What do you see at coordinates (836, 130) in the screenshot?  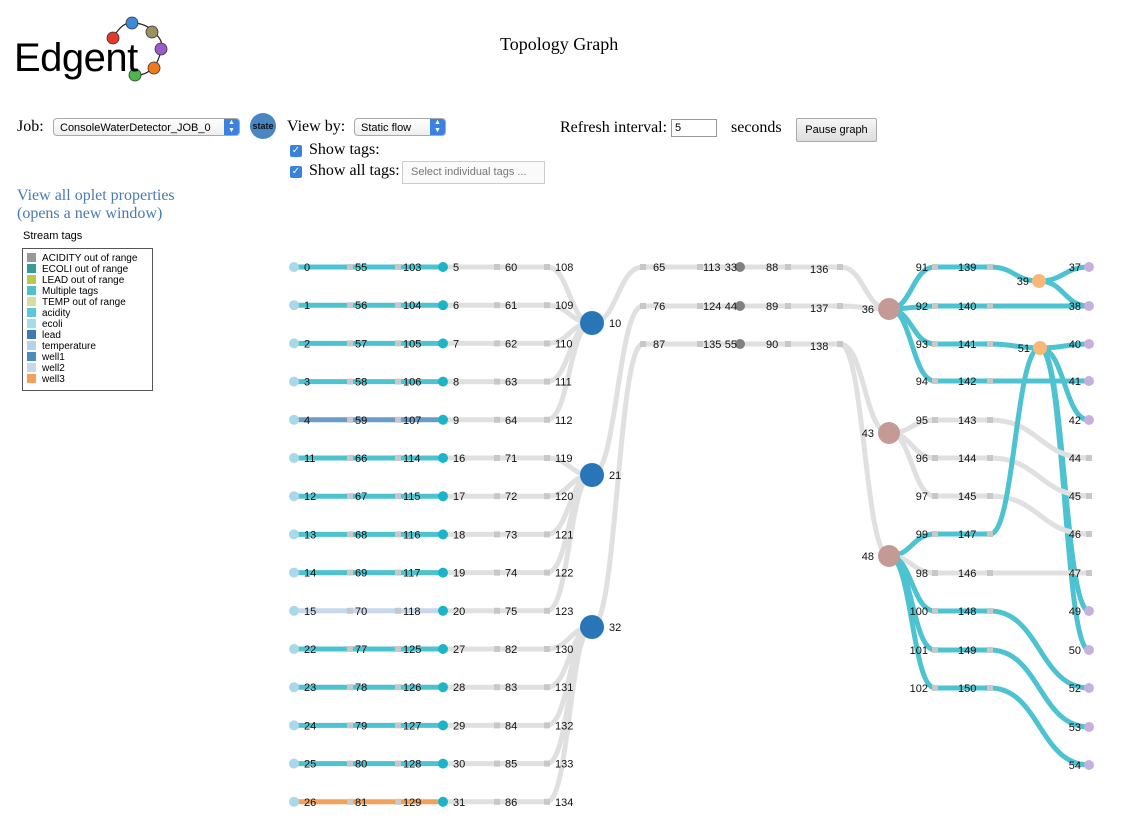 I see `pause-graph-button: Pause graph` at bounding box center [836, 130].